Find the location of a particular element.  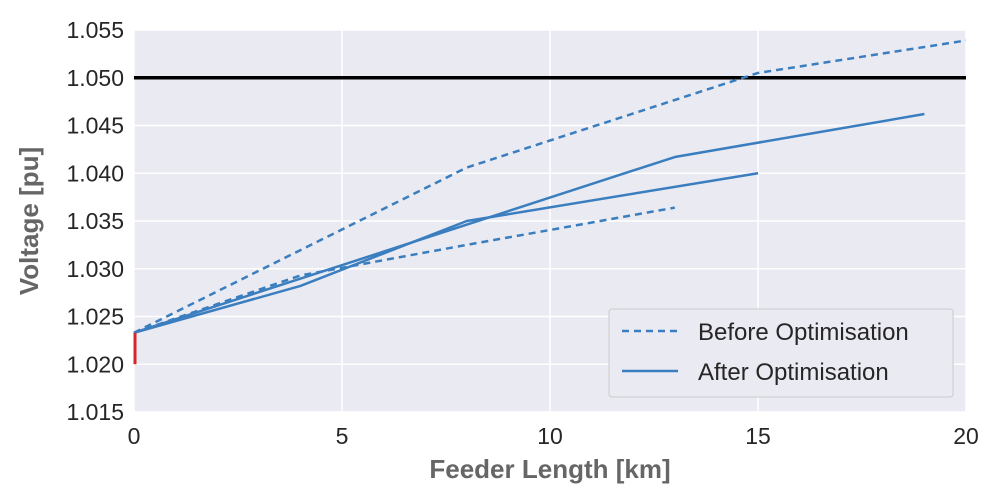

x-tick-label: 5 is located at coordinates (342, 436).